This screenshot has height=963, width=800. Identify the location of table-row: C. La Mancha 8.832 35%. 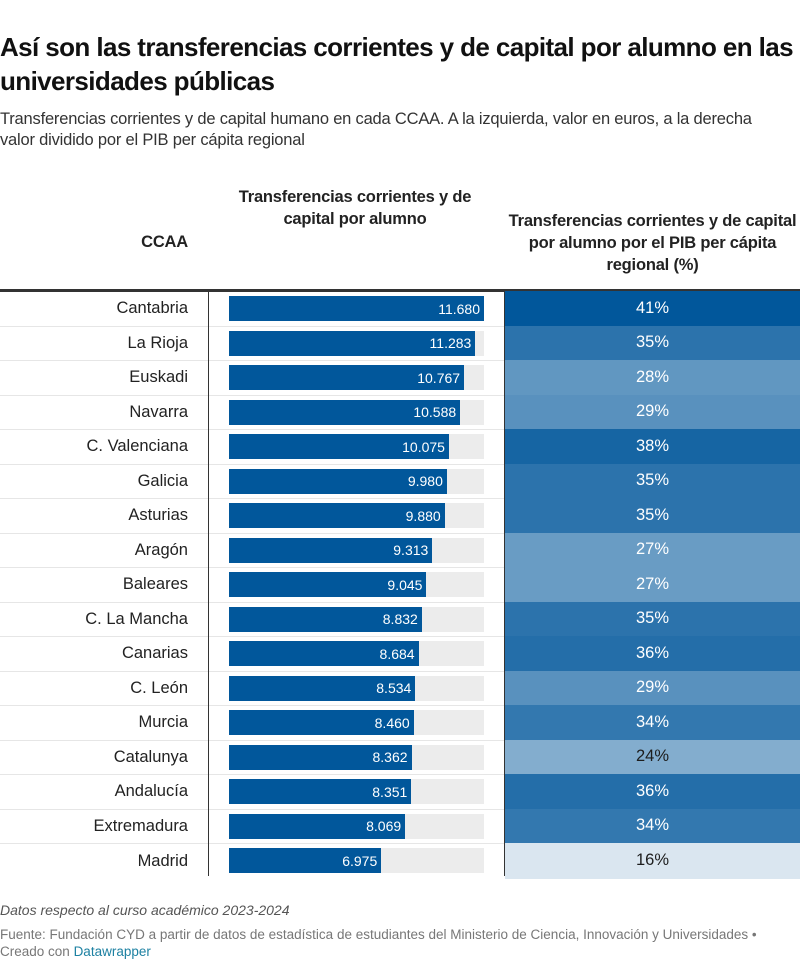
(400, 619).